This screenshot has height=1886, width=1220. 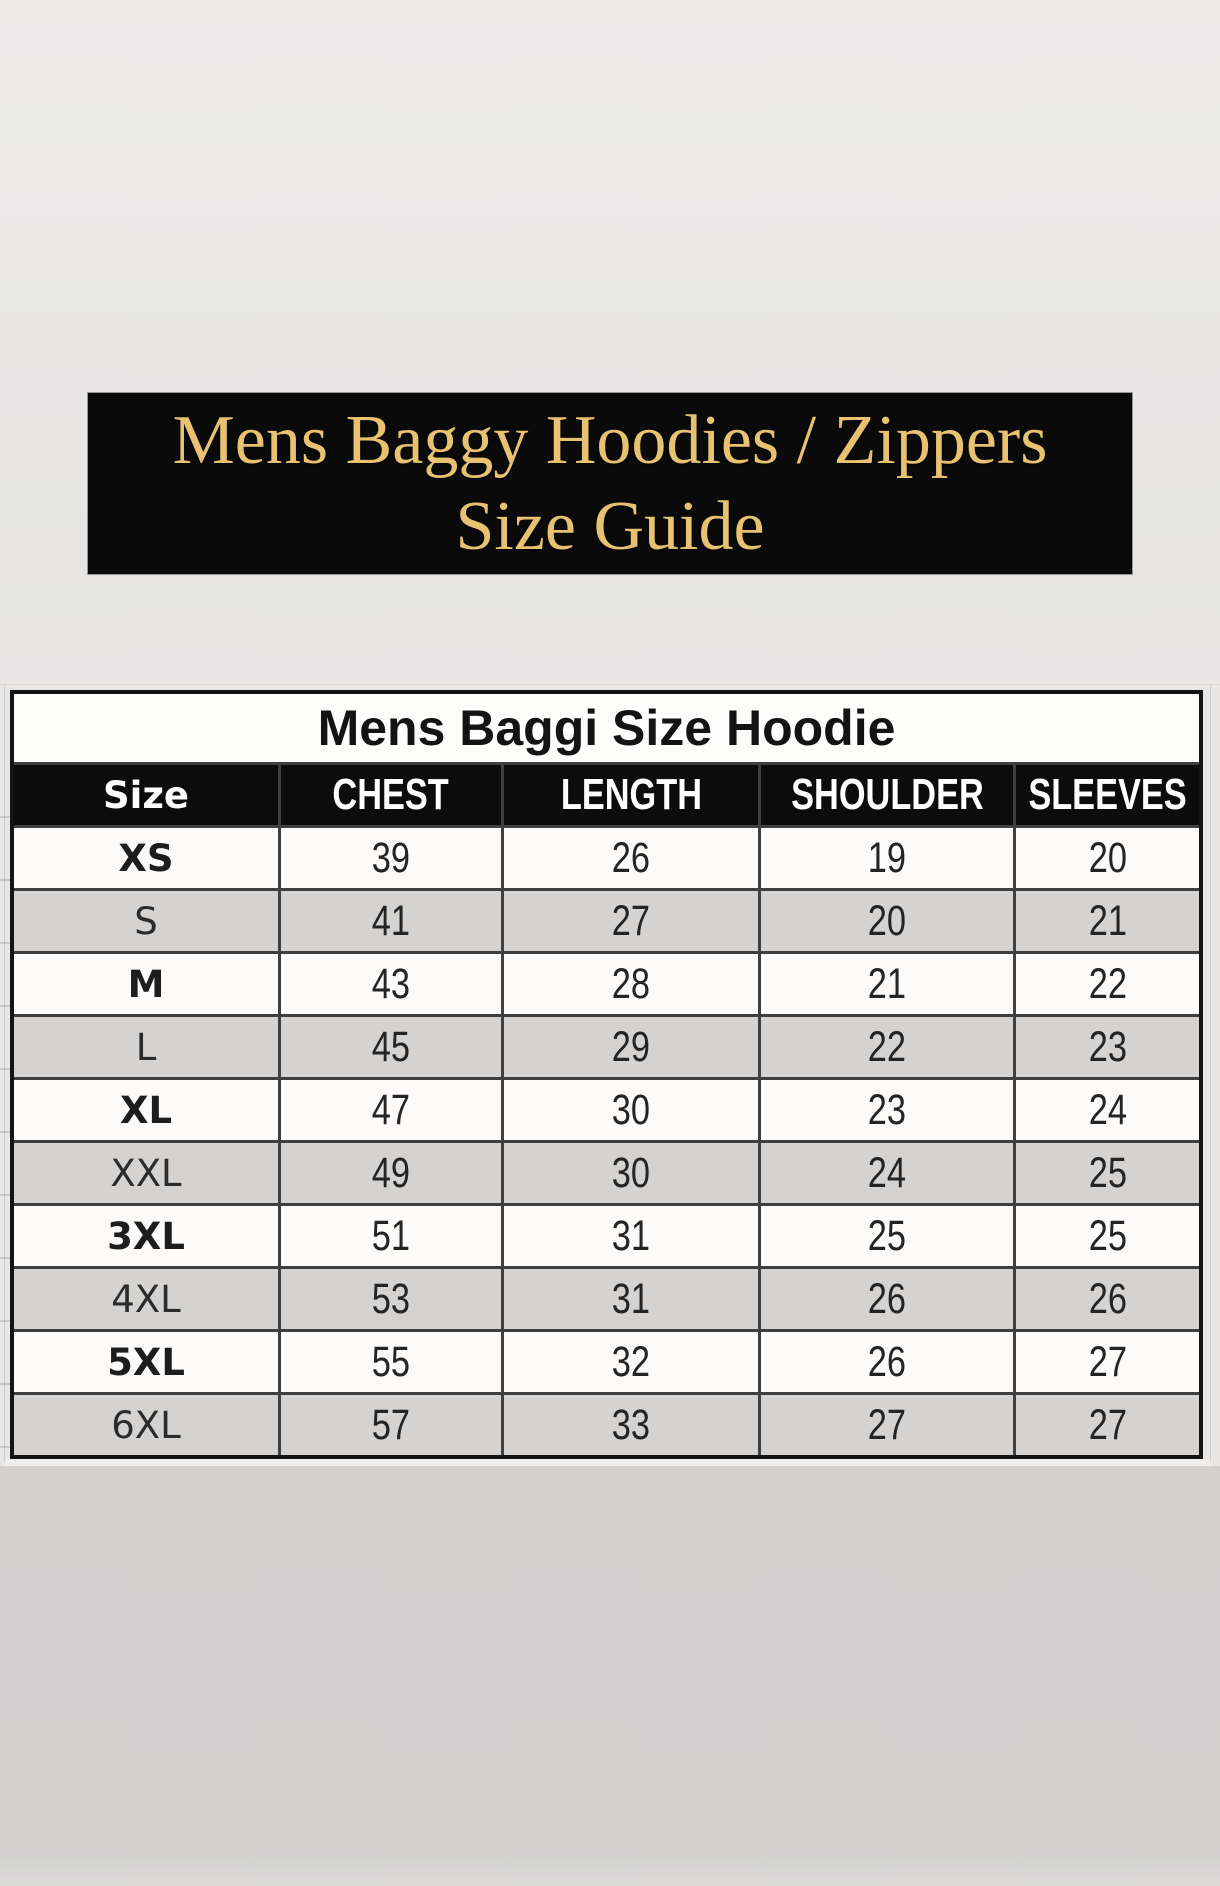 What do you see at coordinates (887, 795) in the screenshot?
I see `column-header-shoulder: SHOULDER` at bounding box center [887, 795].